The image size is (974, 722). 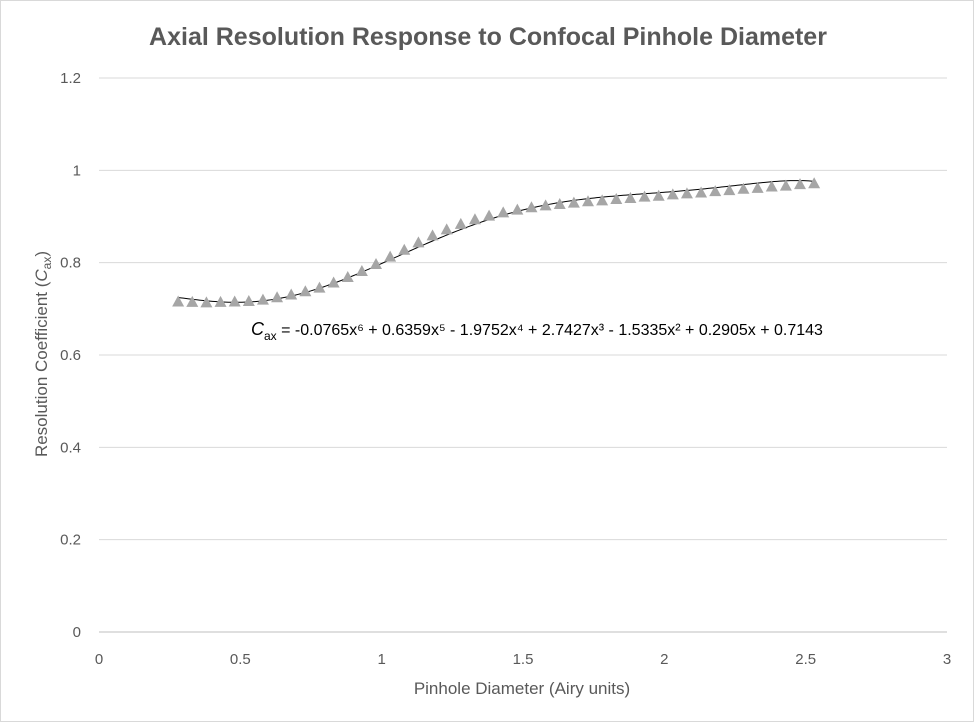 I want to click on data-markers, so click(x=496, y=242).